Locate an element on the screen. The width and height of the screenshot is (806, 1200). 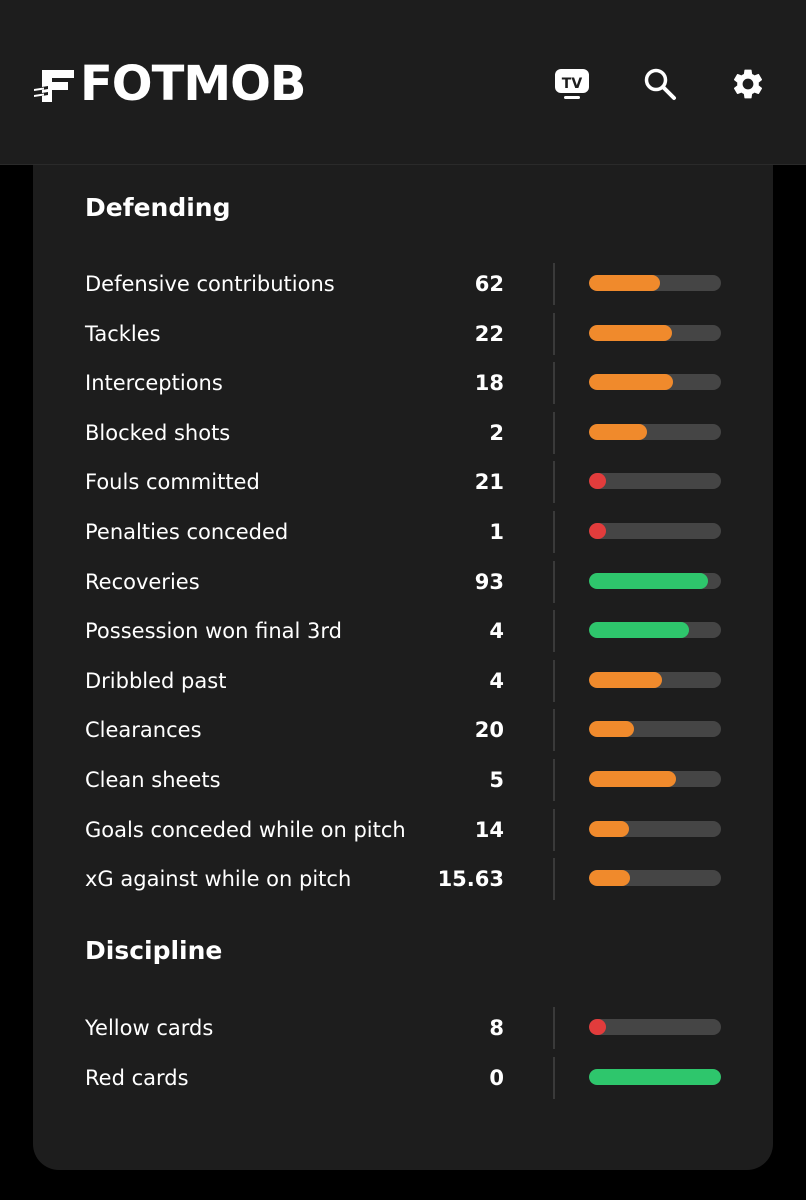
stat-value: 14 is located at coordinates (489, 829).